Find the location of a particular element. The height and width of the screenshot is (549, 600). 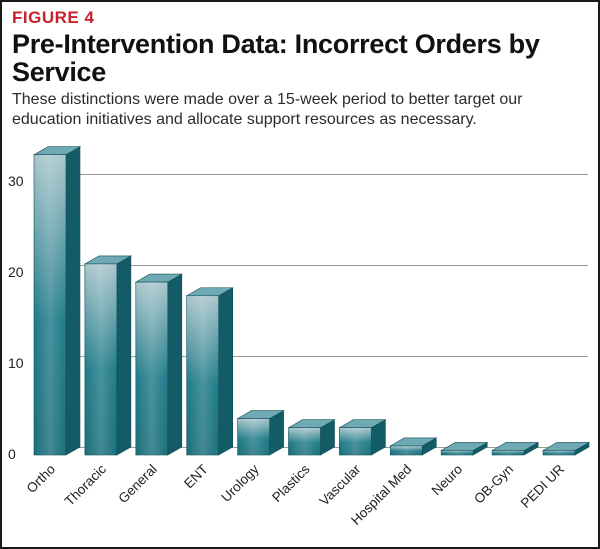

y-tick-label: 10 is located at coordinates (16, 363).